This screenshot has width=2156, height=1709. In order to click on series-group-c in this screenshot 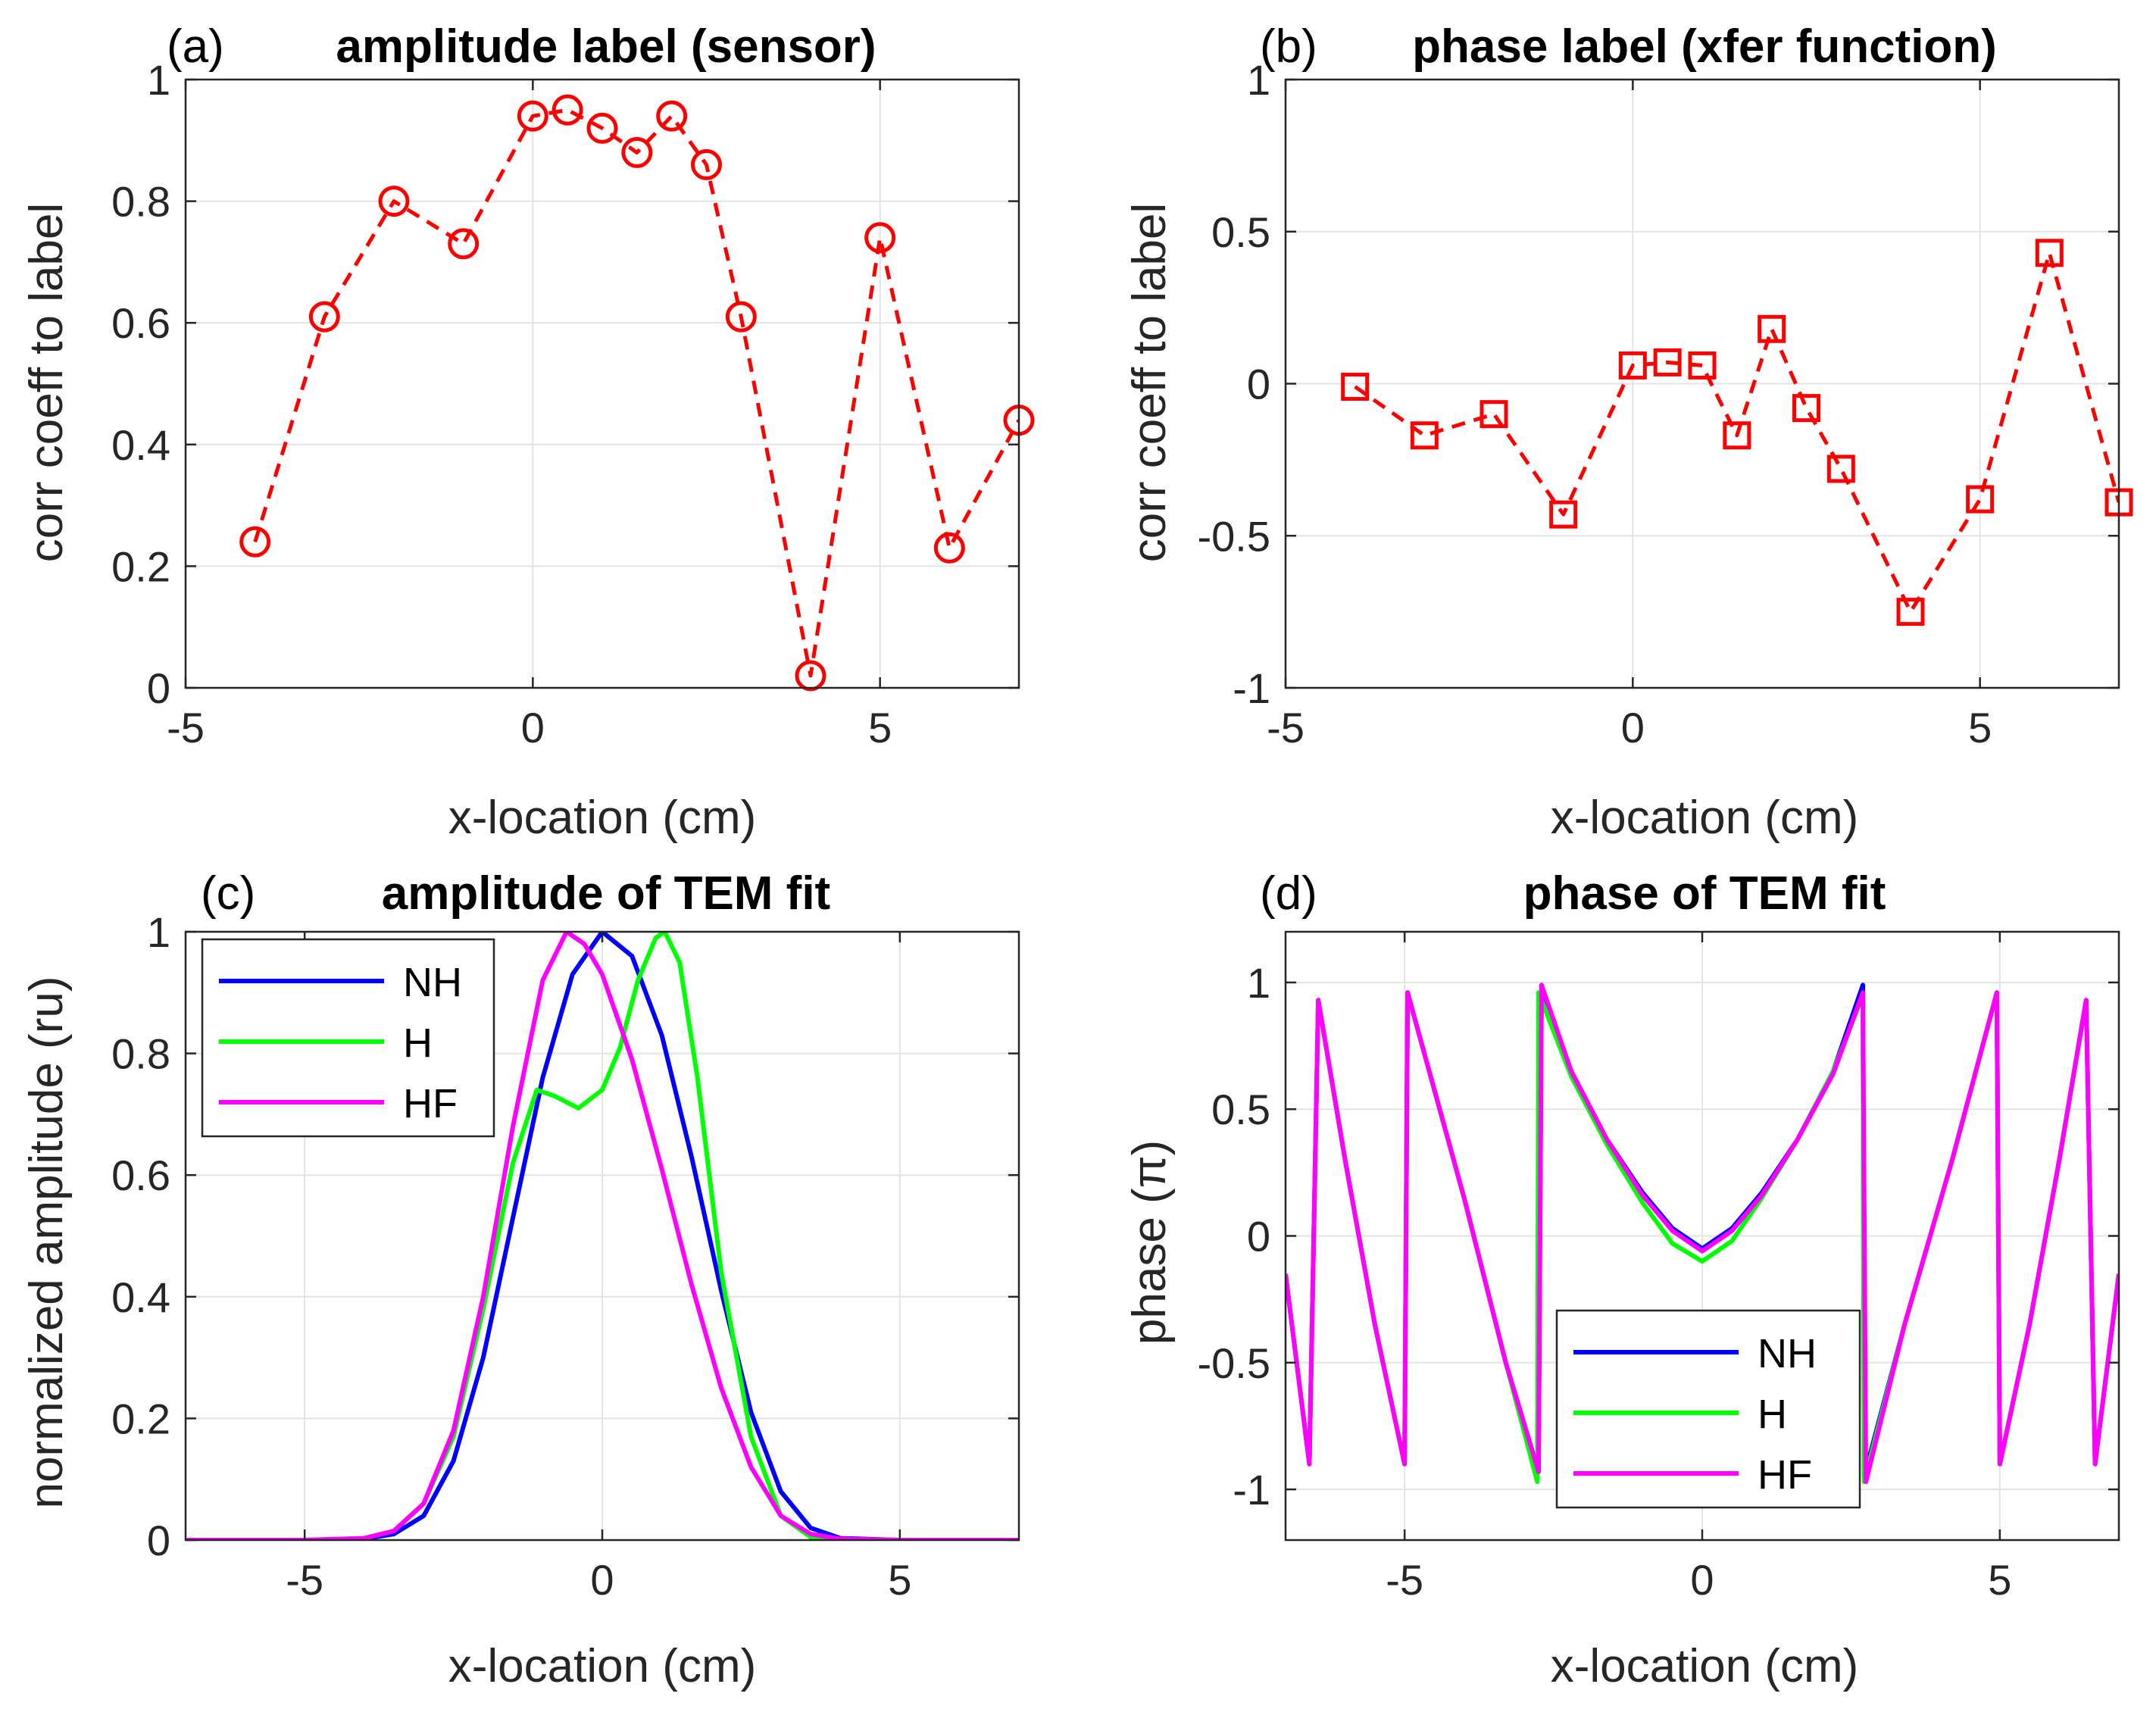, I will do `click(603, 1236)`.